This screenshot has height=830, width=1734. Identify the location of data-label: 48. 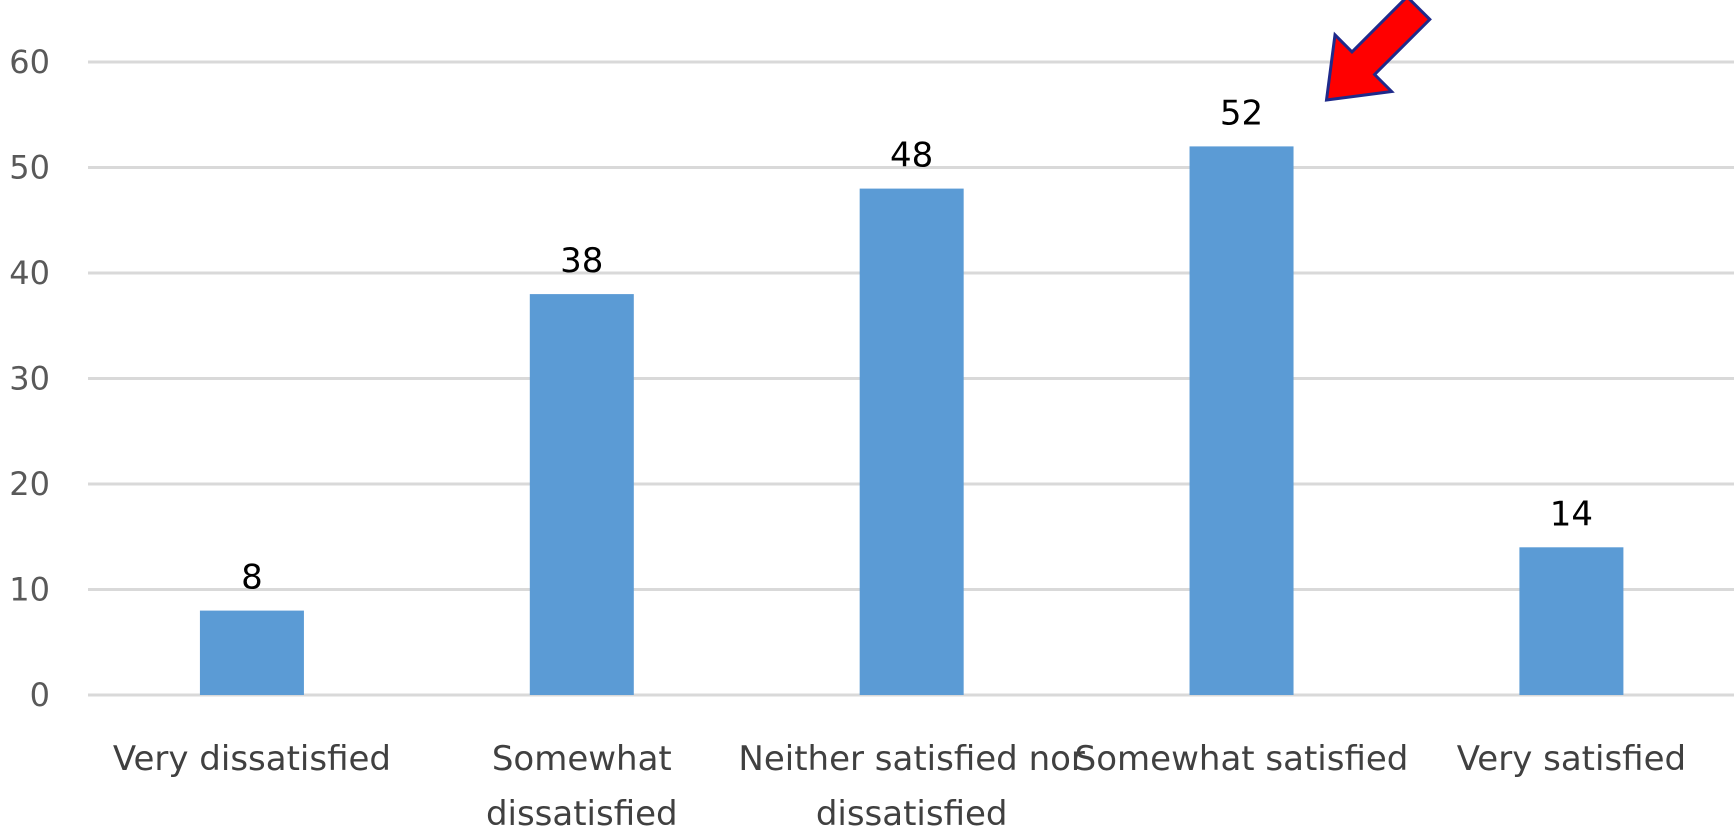
(911, 156).